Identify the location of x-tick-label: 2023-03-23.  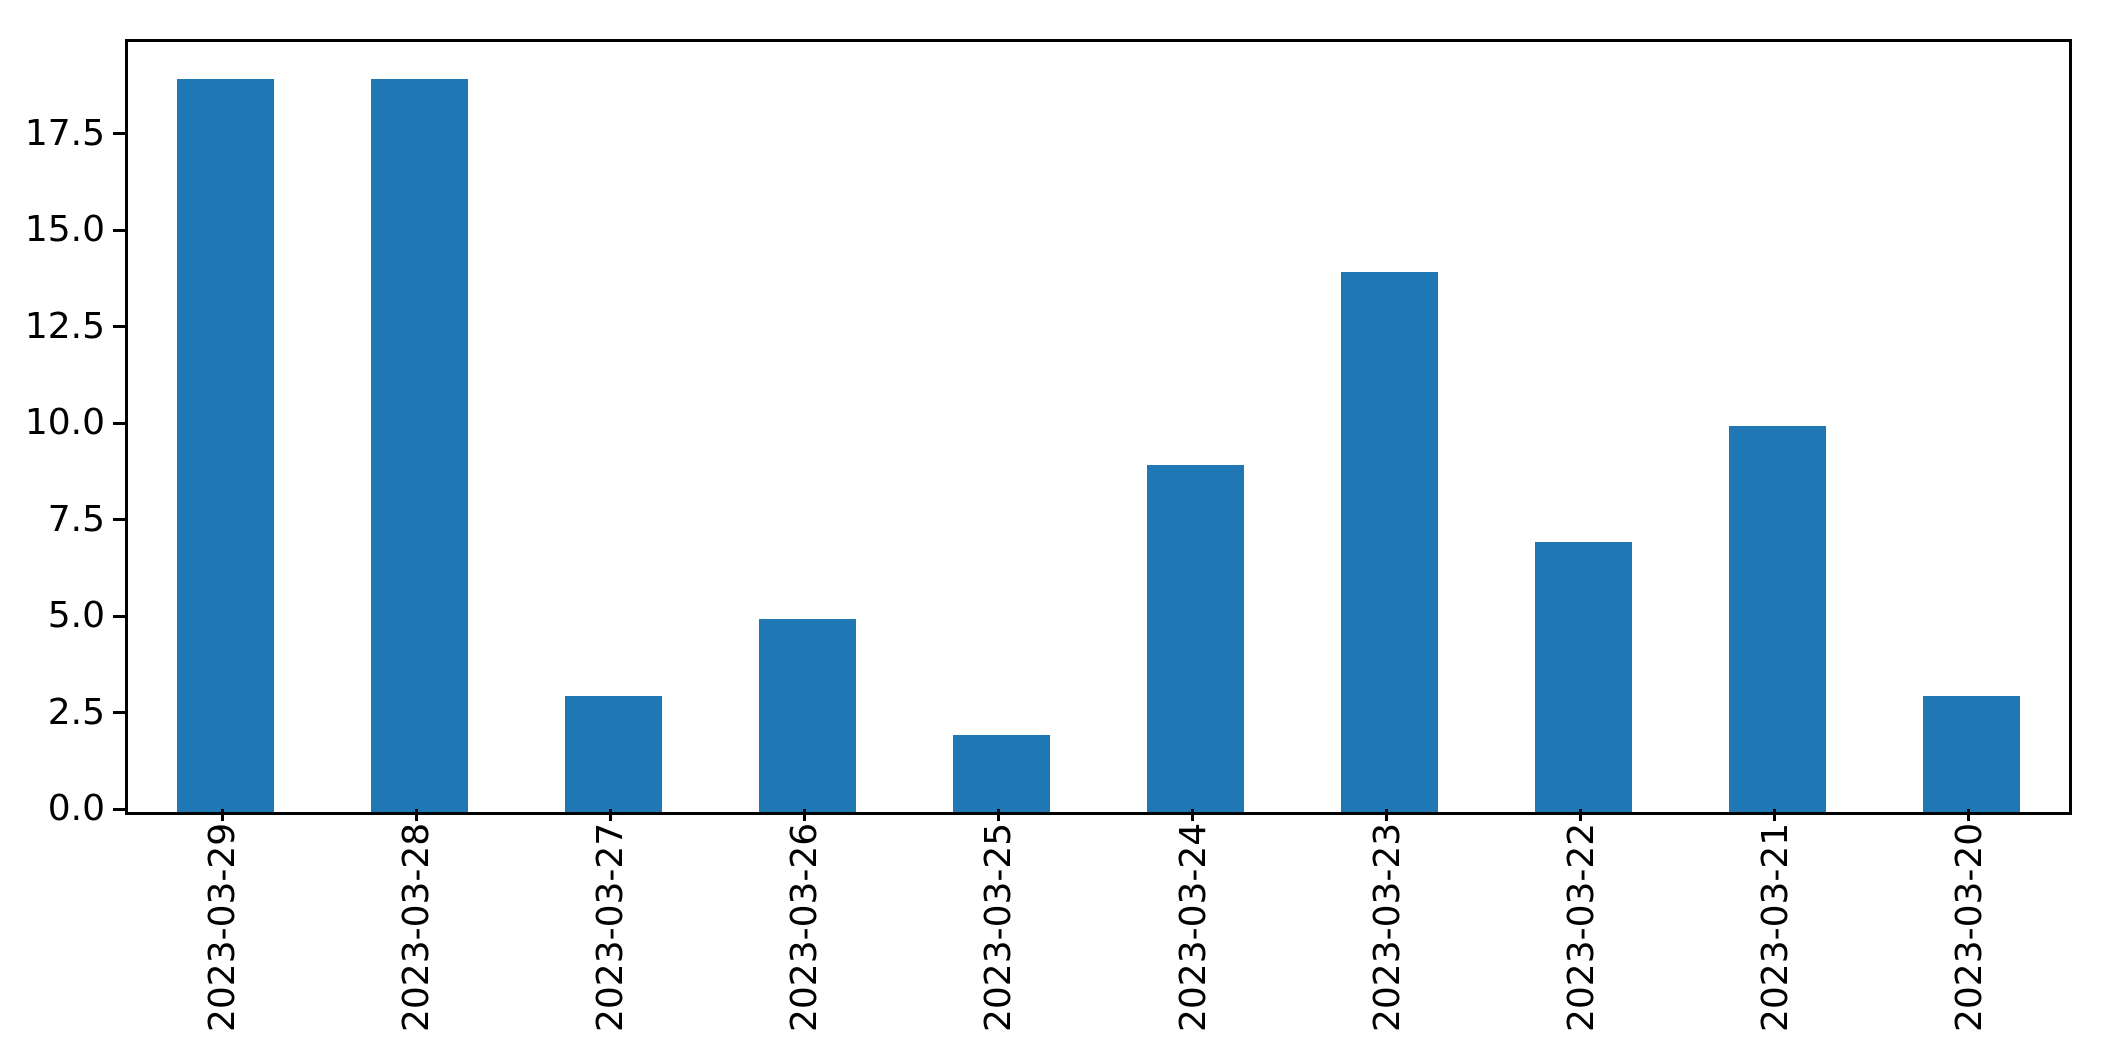
(1387, 927).